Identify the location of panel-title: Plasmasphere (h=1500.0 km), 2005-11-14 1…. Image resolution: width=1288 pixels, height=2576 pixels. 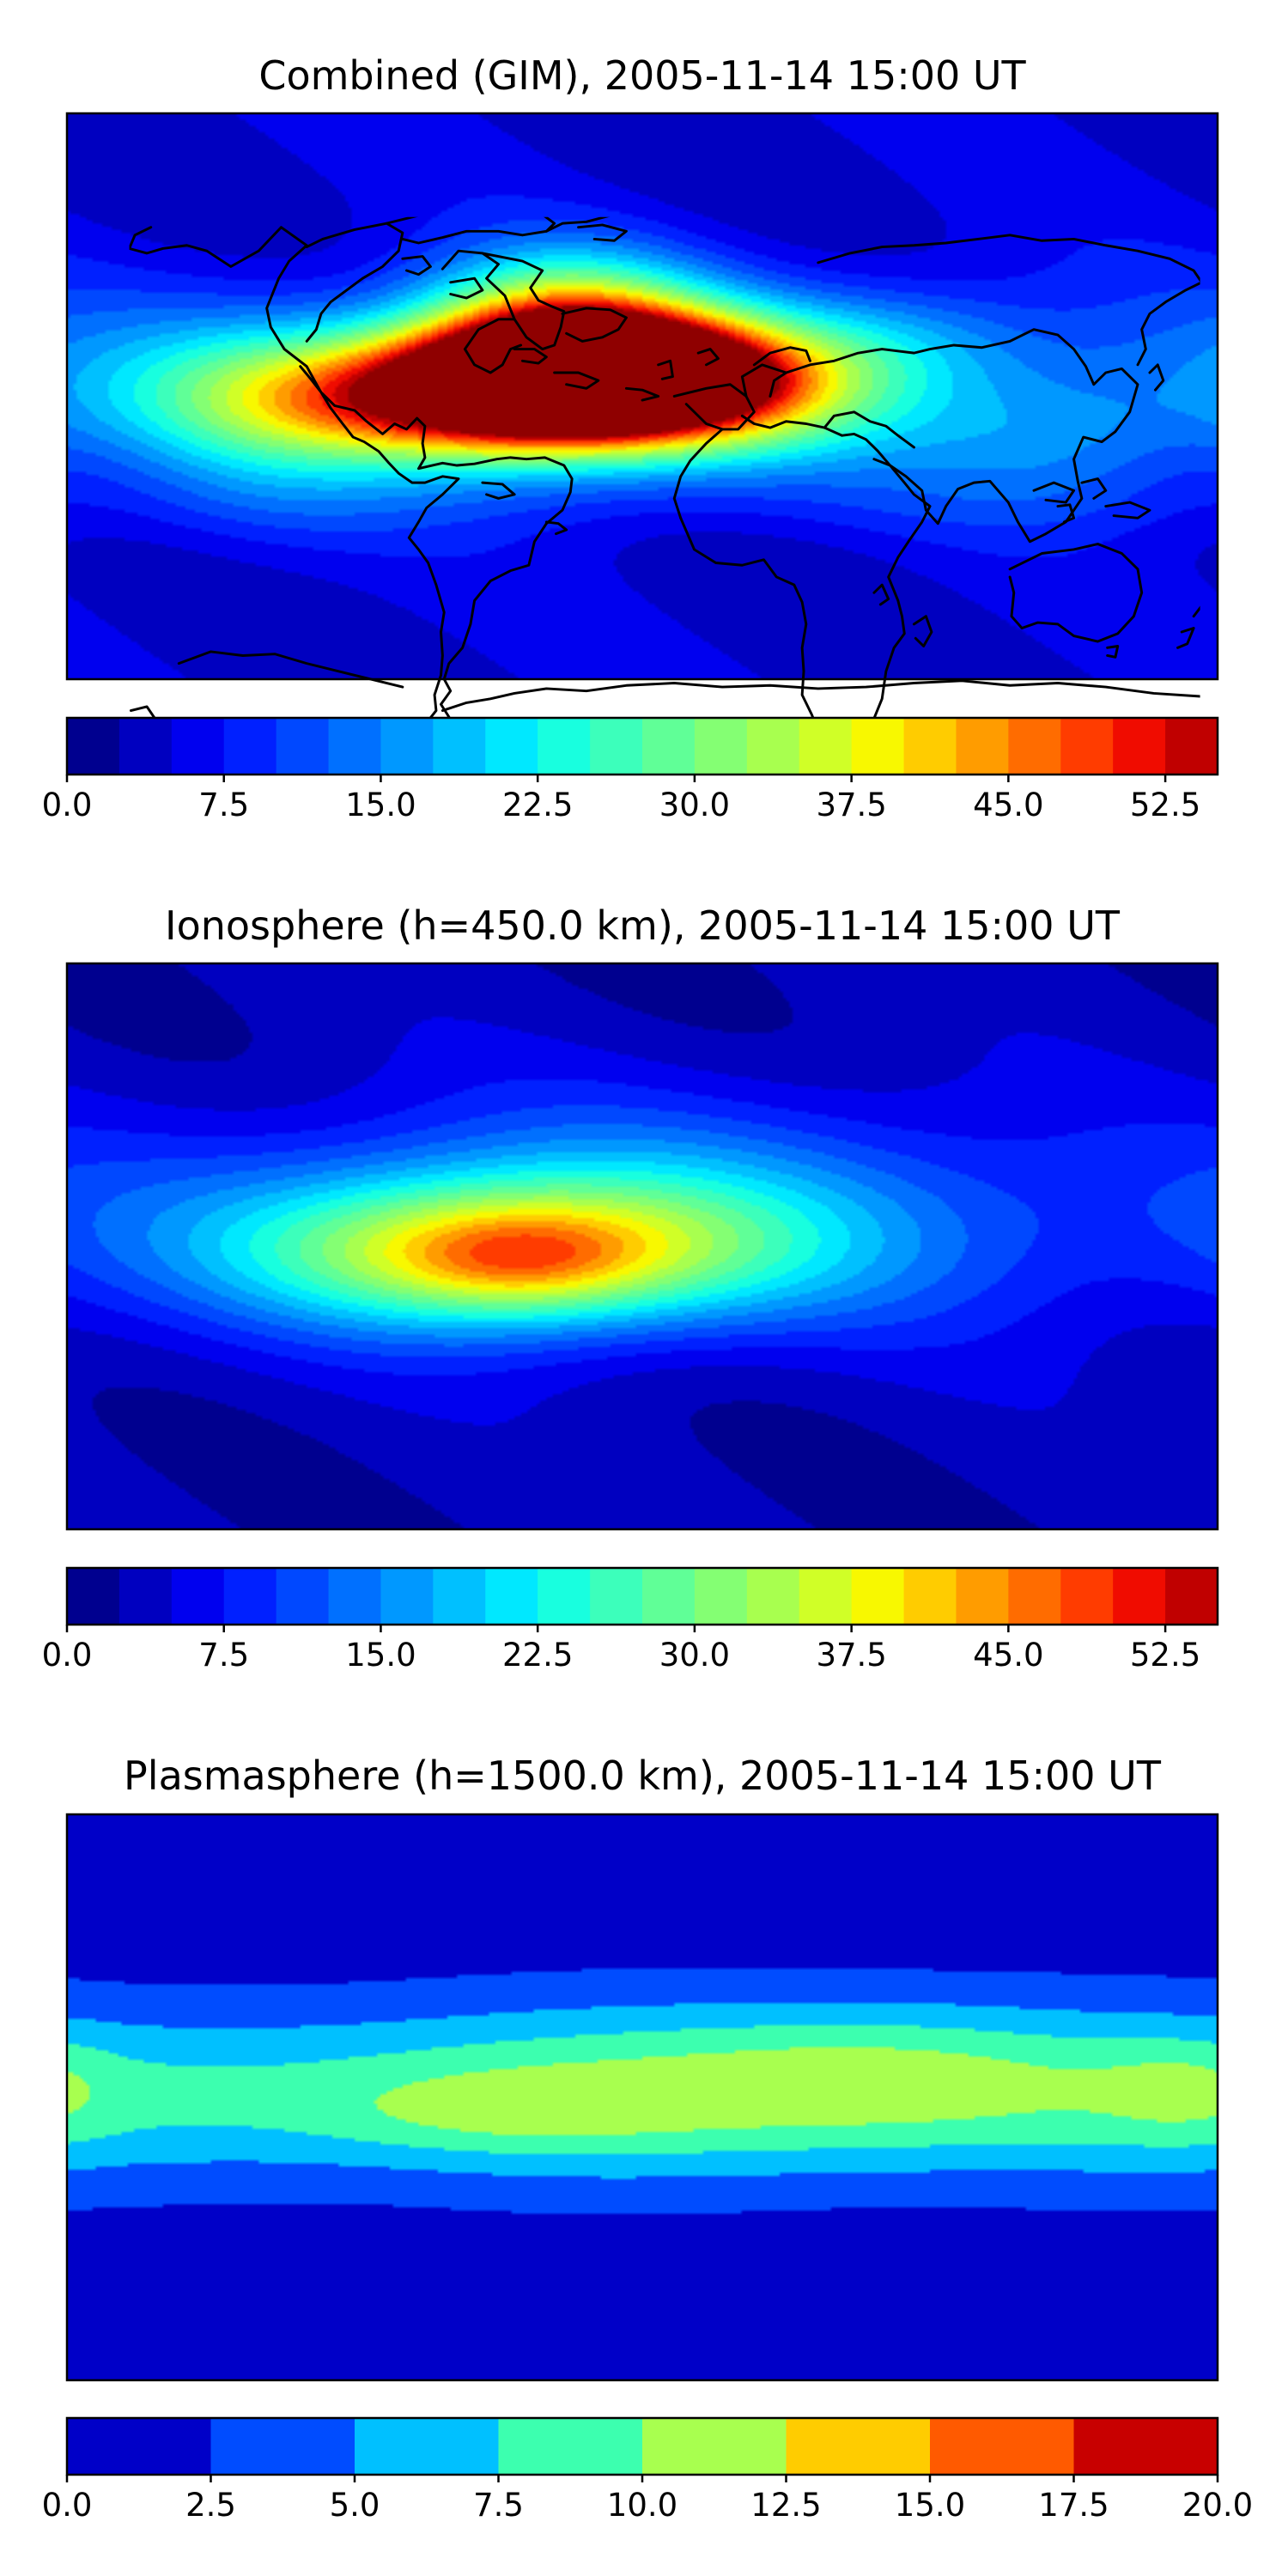
(643, 1776).